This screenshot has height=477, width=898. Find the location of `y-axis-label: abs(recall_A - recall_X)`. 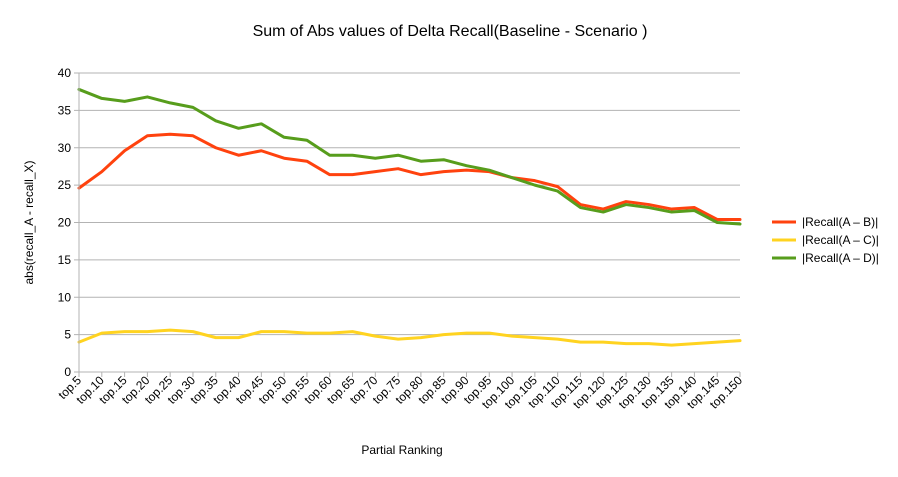

y-axis-label: abs(recall_A - recall_X) is located at coordinates (29, 222).